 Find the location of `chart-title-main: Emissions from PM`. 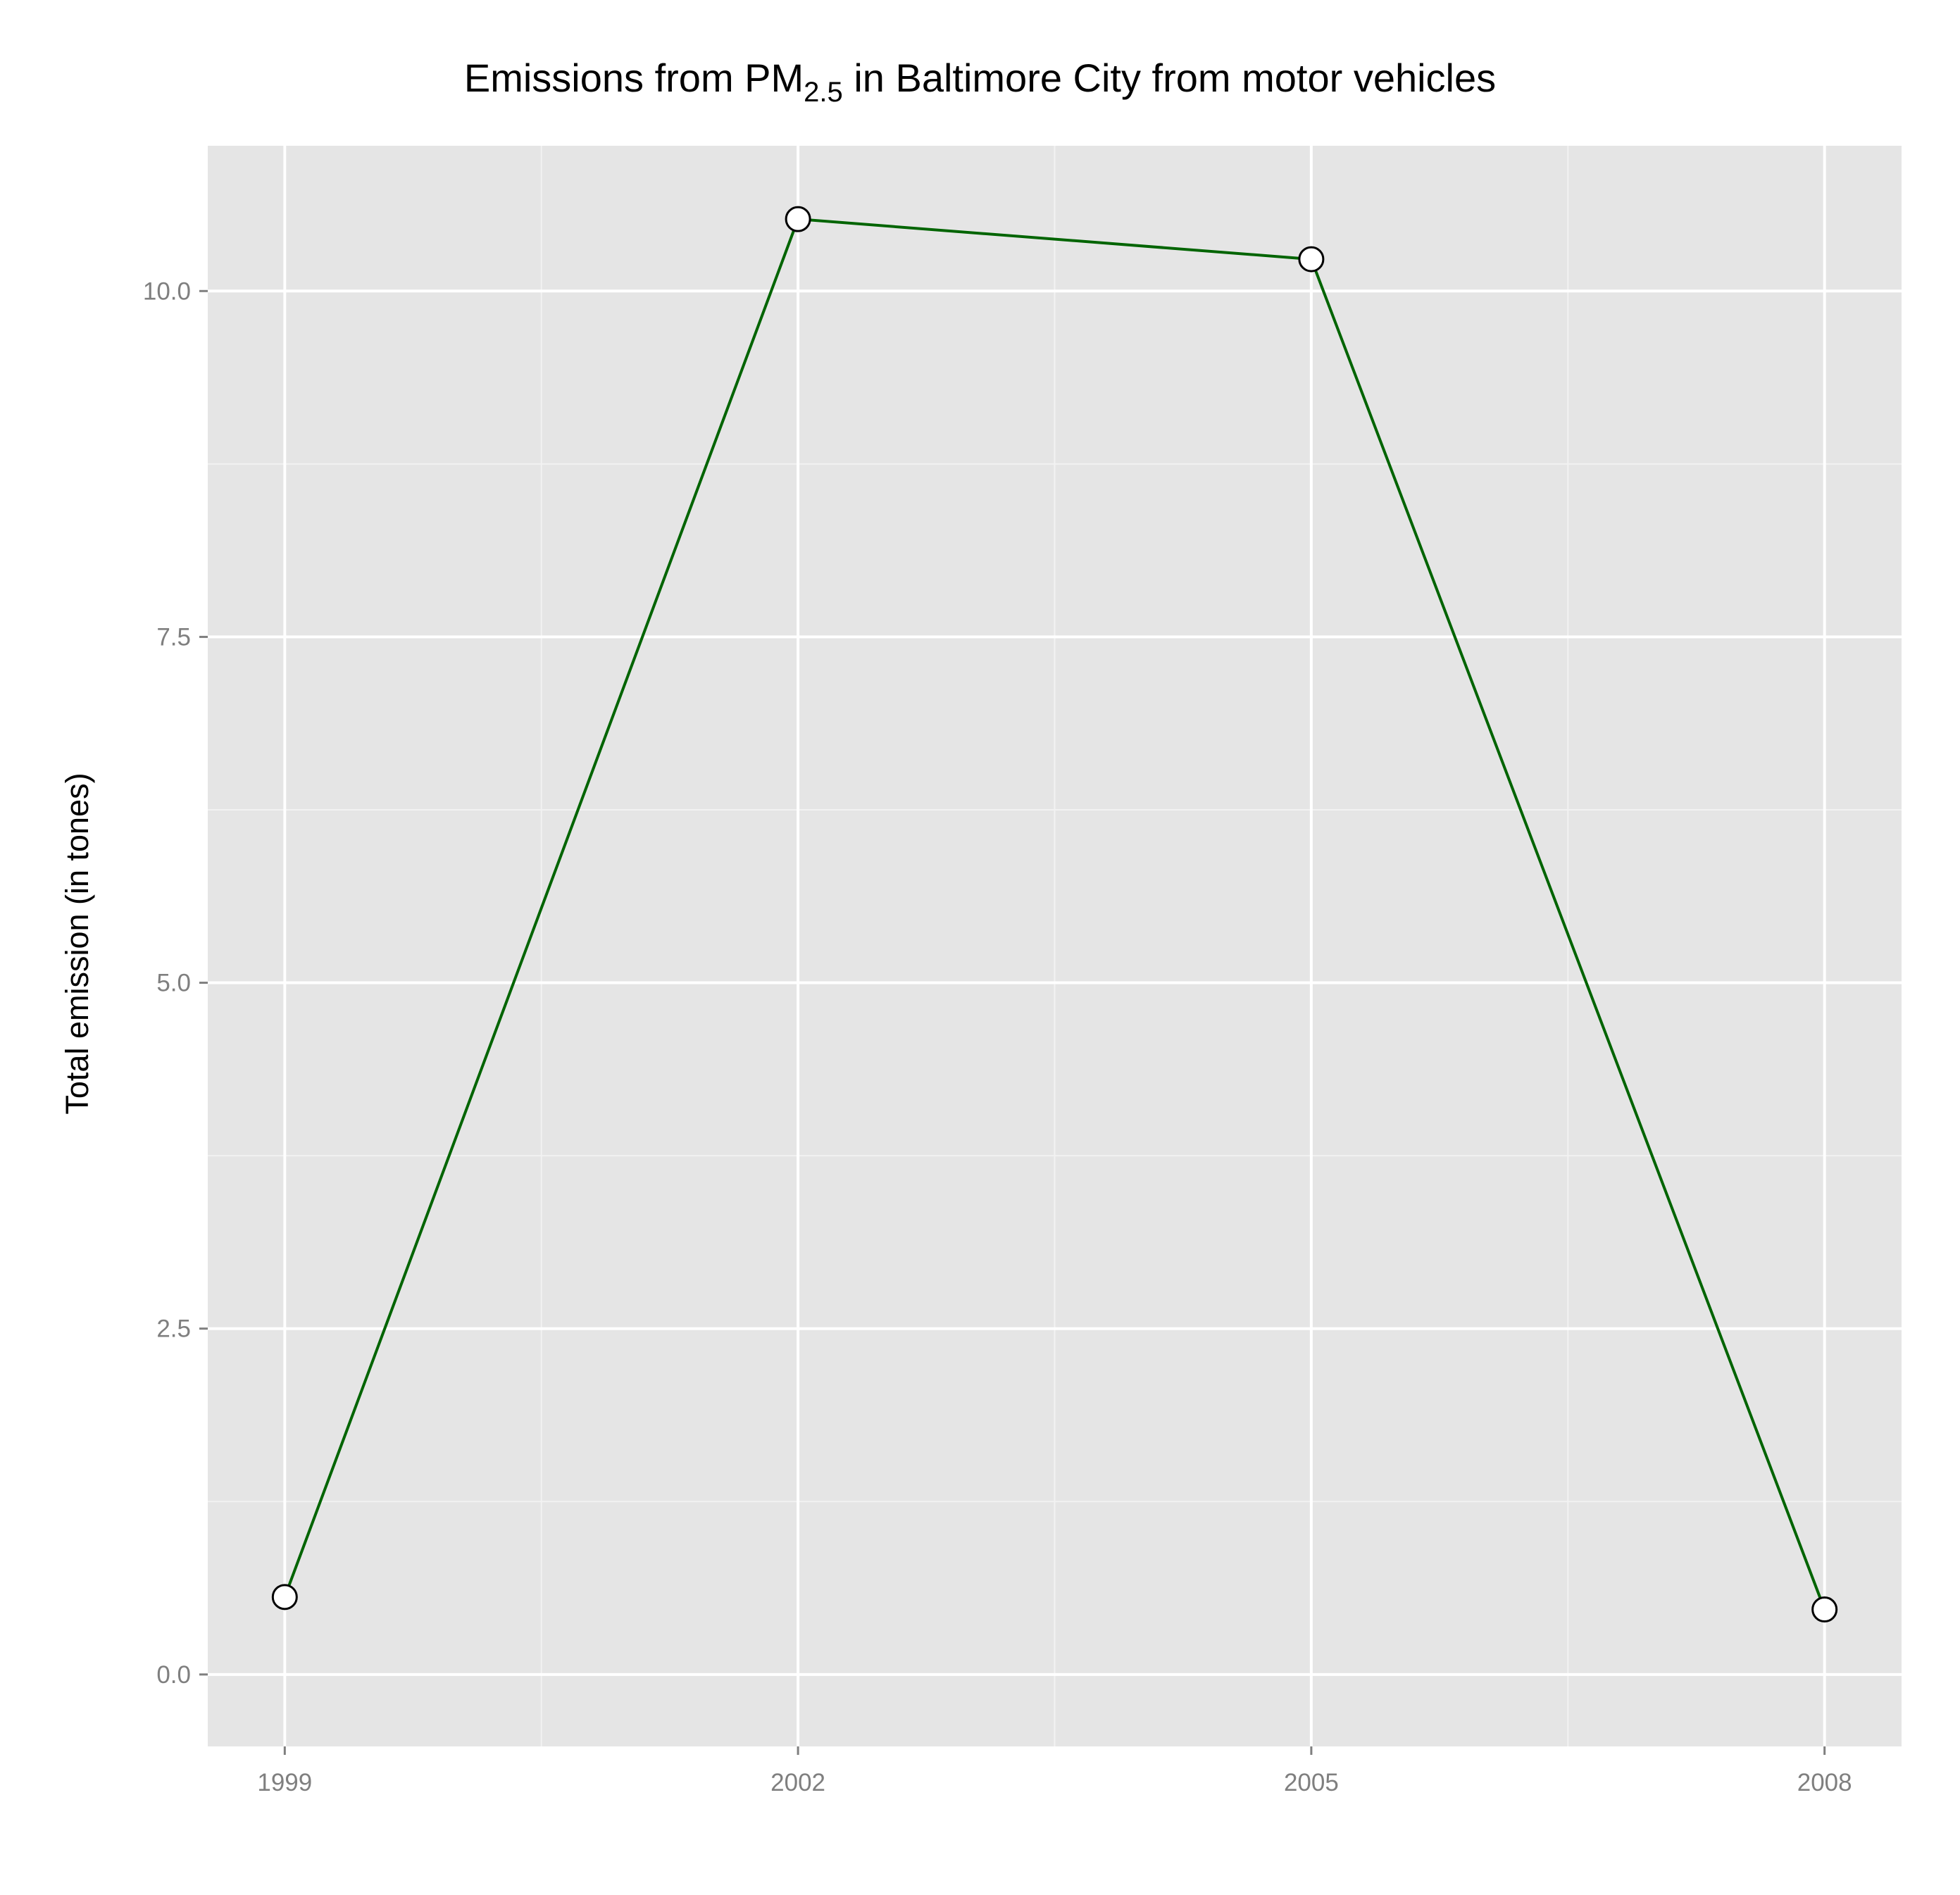

chart-title-main: Emissions from PM is located at coordinates (633, 78).